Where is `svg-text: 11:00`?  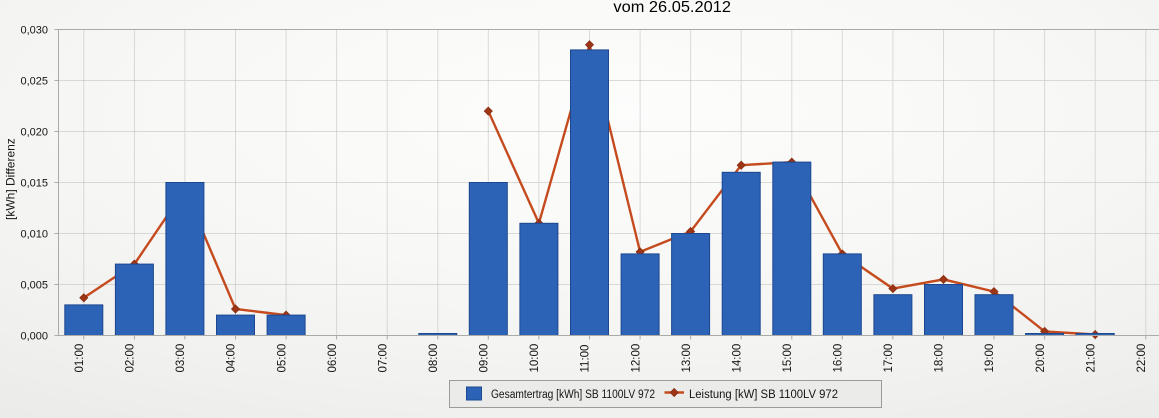 svg-text: 11:00 is located at coordinates (586, 359).